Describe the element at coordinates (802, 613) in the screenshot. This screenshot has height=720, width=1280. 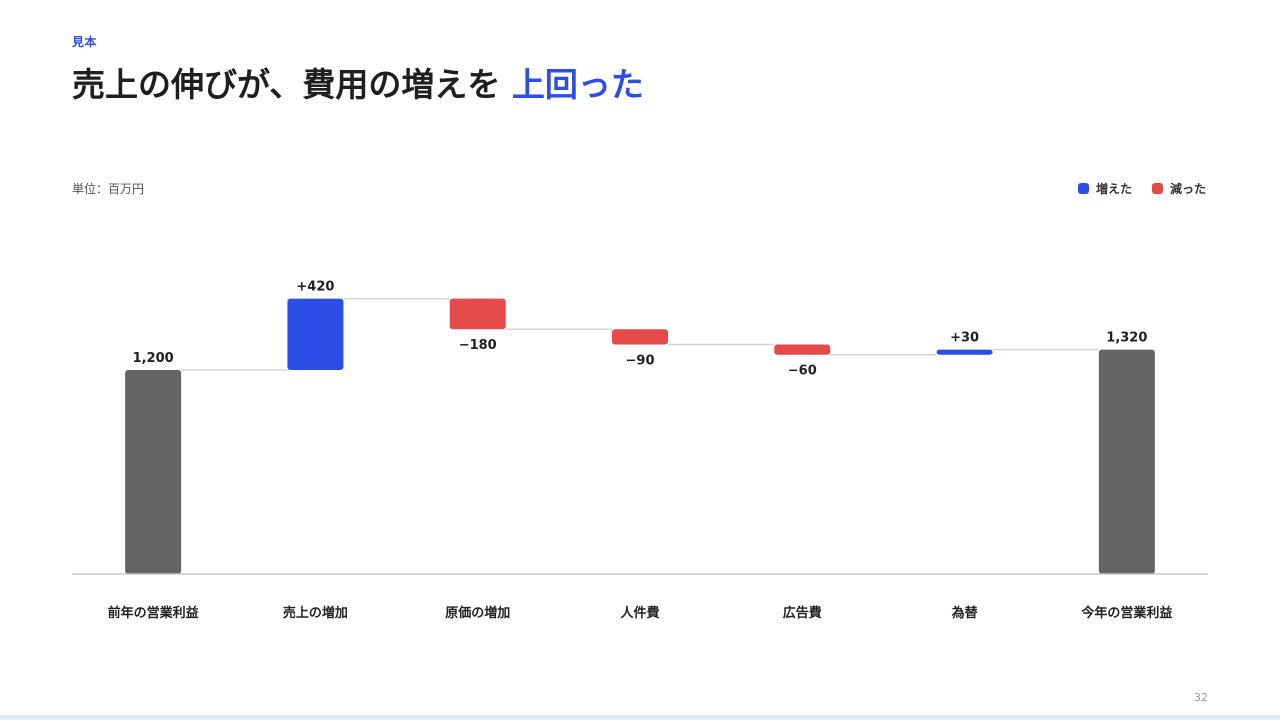
I see `category-label: 広告費` at that location.